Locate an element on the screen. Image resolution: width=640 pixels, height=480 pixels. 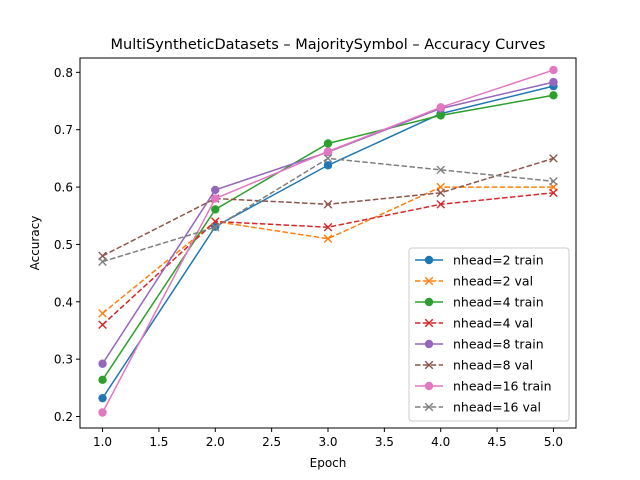
y-tick-label: 0.8 is located at coordinates (63, 73).